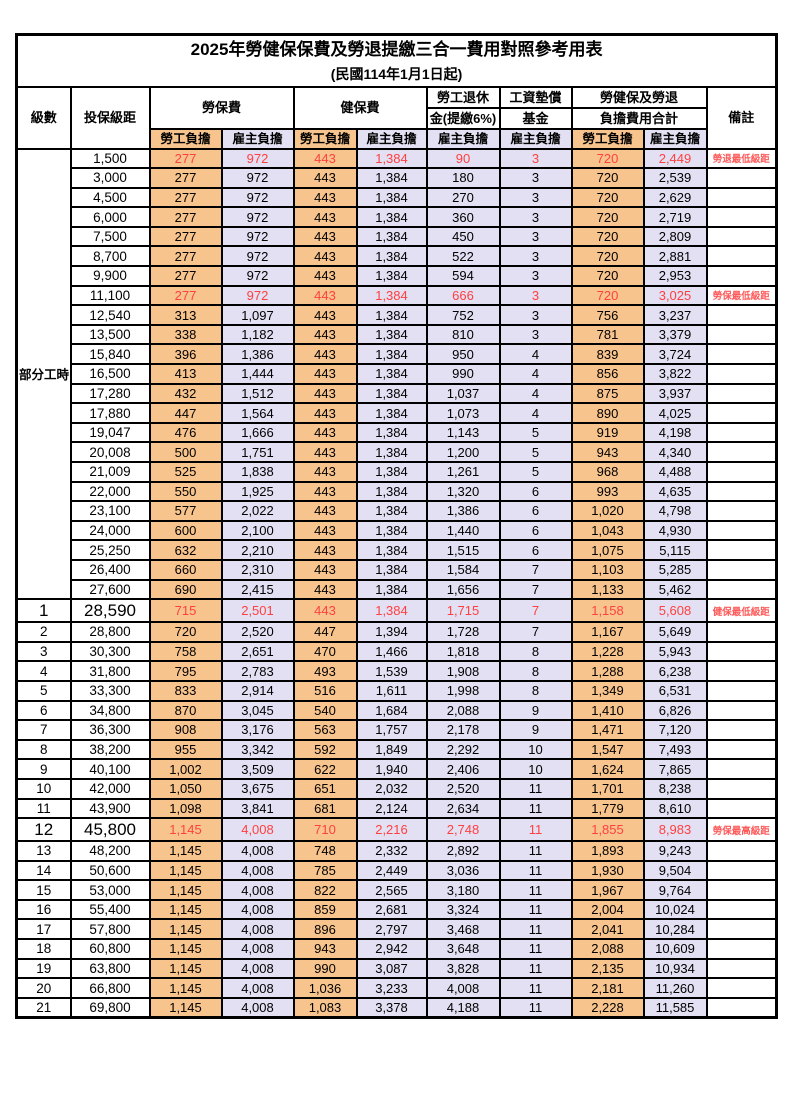  I want to click on labor-fee-employer-cell: 3,342, so click(257, 749).